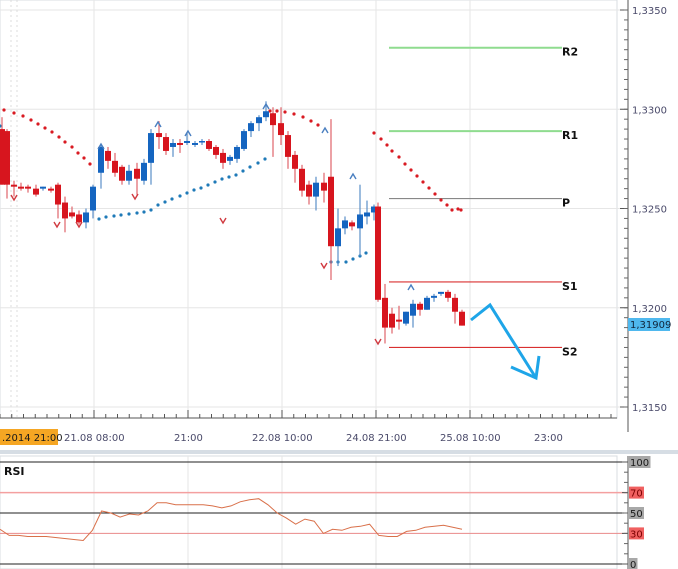  What do you see at coordinates (570, 135) in the screenshot?
I see `pivot-label-r1: R1` at bounding box center [570, 135].